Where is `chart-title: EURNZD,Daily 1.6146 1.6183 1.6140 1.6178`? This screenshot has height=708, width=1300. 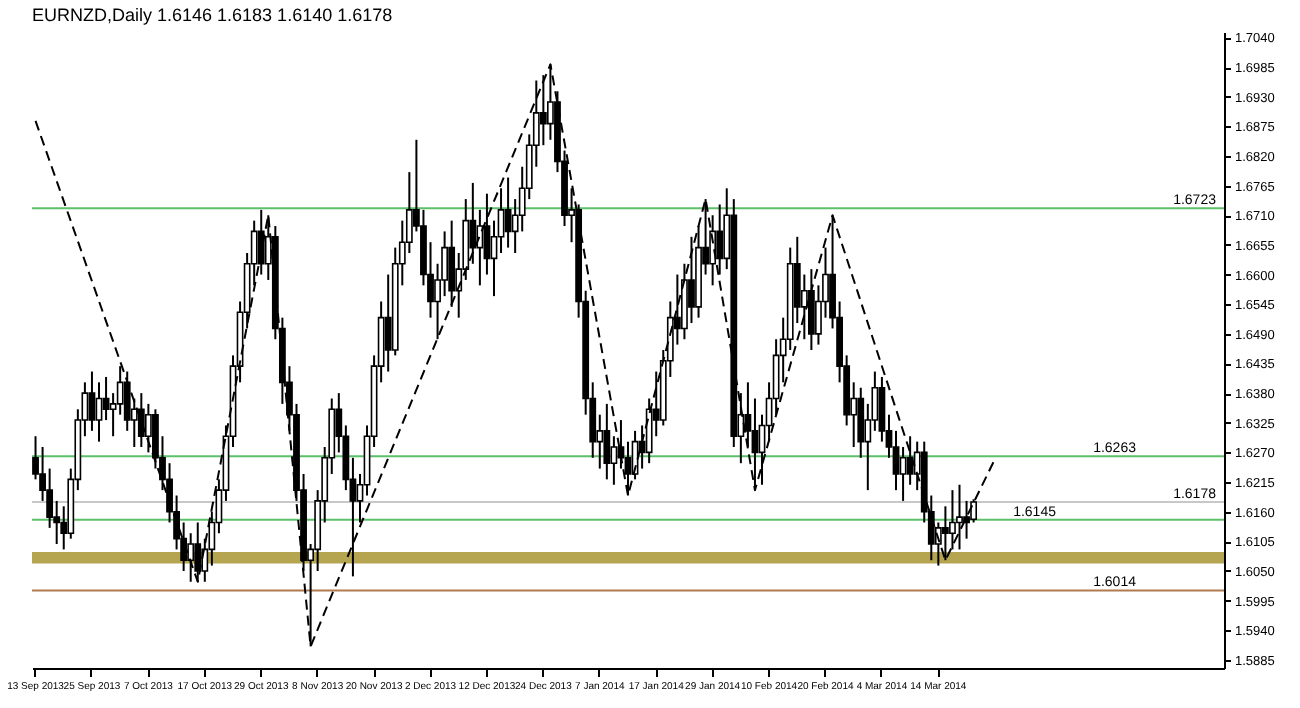
chart-title: EURNZD,Daily 1.6146 1.6183 1.6140 1.6178 is located at coordinates (212, 15).